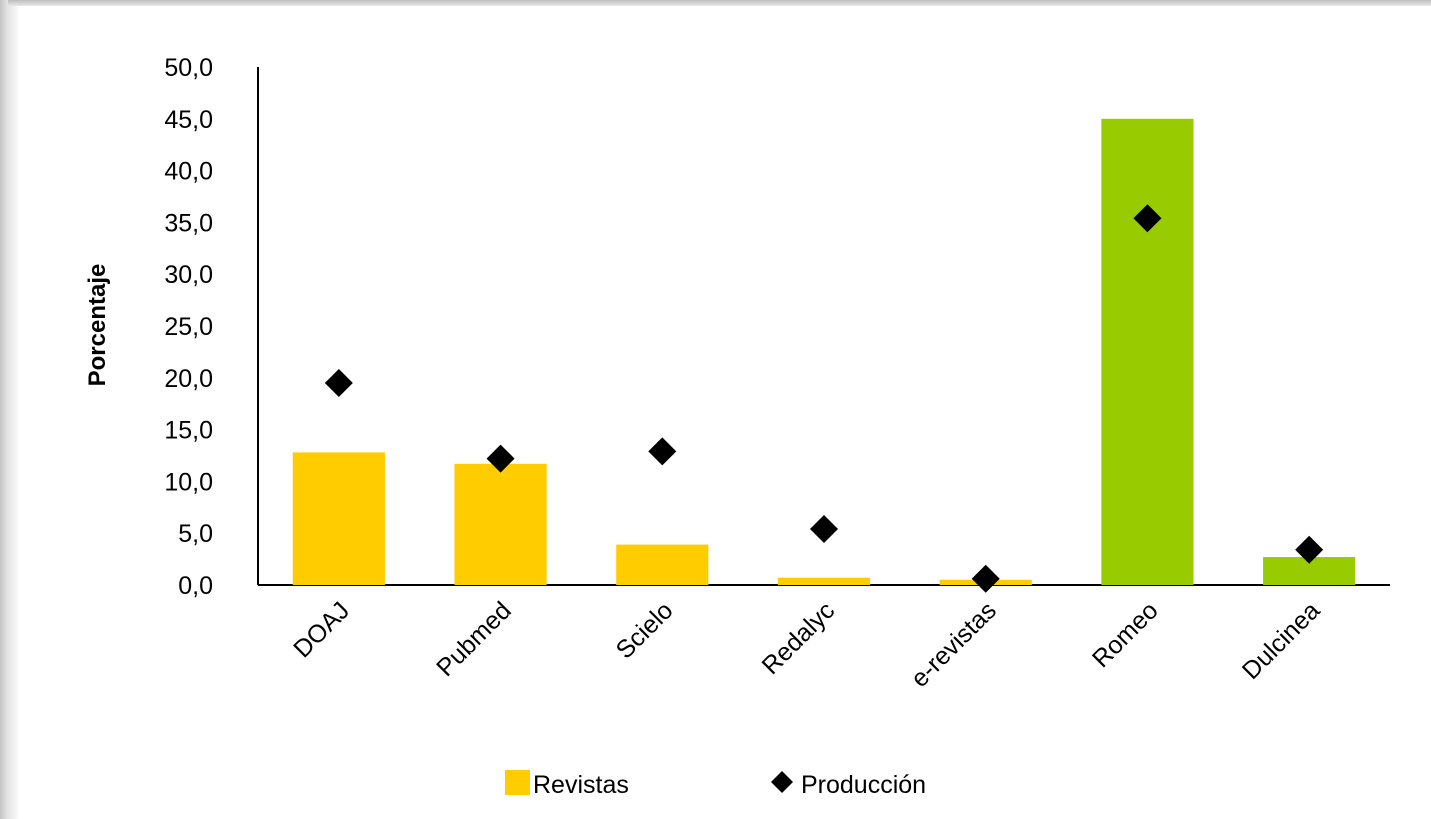  I want to click on marker-e-revistas, so click(985, 578).